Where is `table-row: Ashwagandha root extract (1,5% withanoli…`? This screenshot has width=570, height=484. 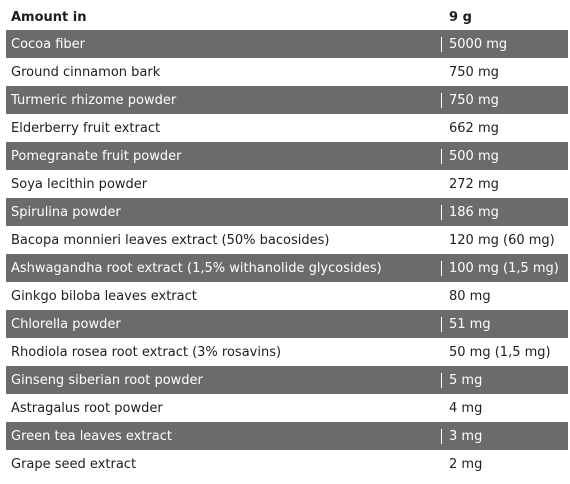 table-row: Ashwagandha root extract (1,5% withanoli… is located at coordinates (287, 268).